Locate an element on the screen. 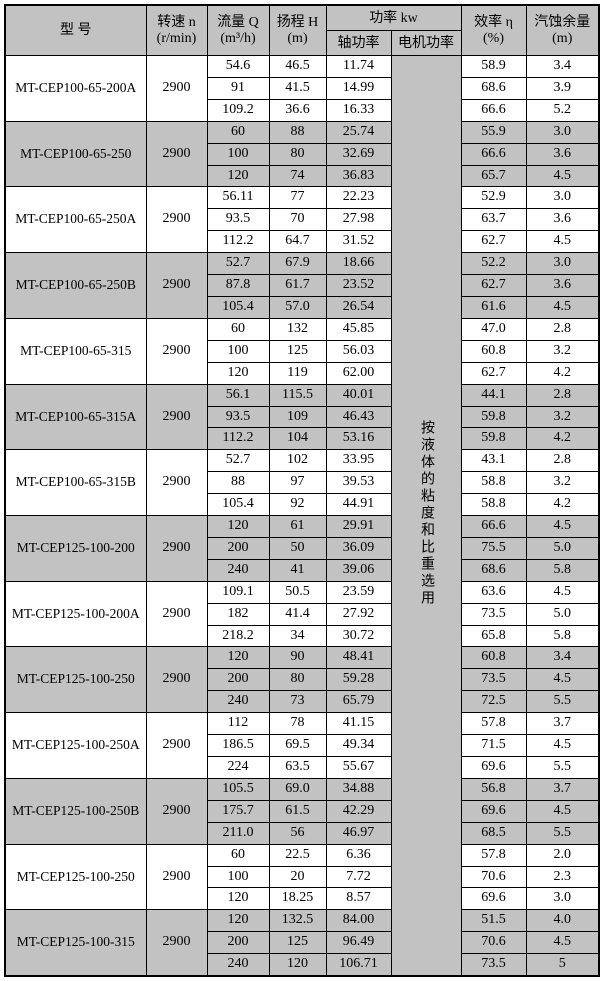 This screenshot has width=602, height=981. shaft-power-cell: 18.66 is located at coordinates (358, 264).